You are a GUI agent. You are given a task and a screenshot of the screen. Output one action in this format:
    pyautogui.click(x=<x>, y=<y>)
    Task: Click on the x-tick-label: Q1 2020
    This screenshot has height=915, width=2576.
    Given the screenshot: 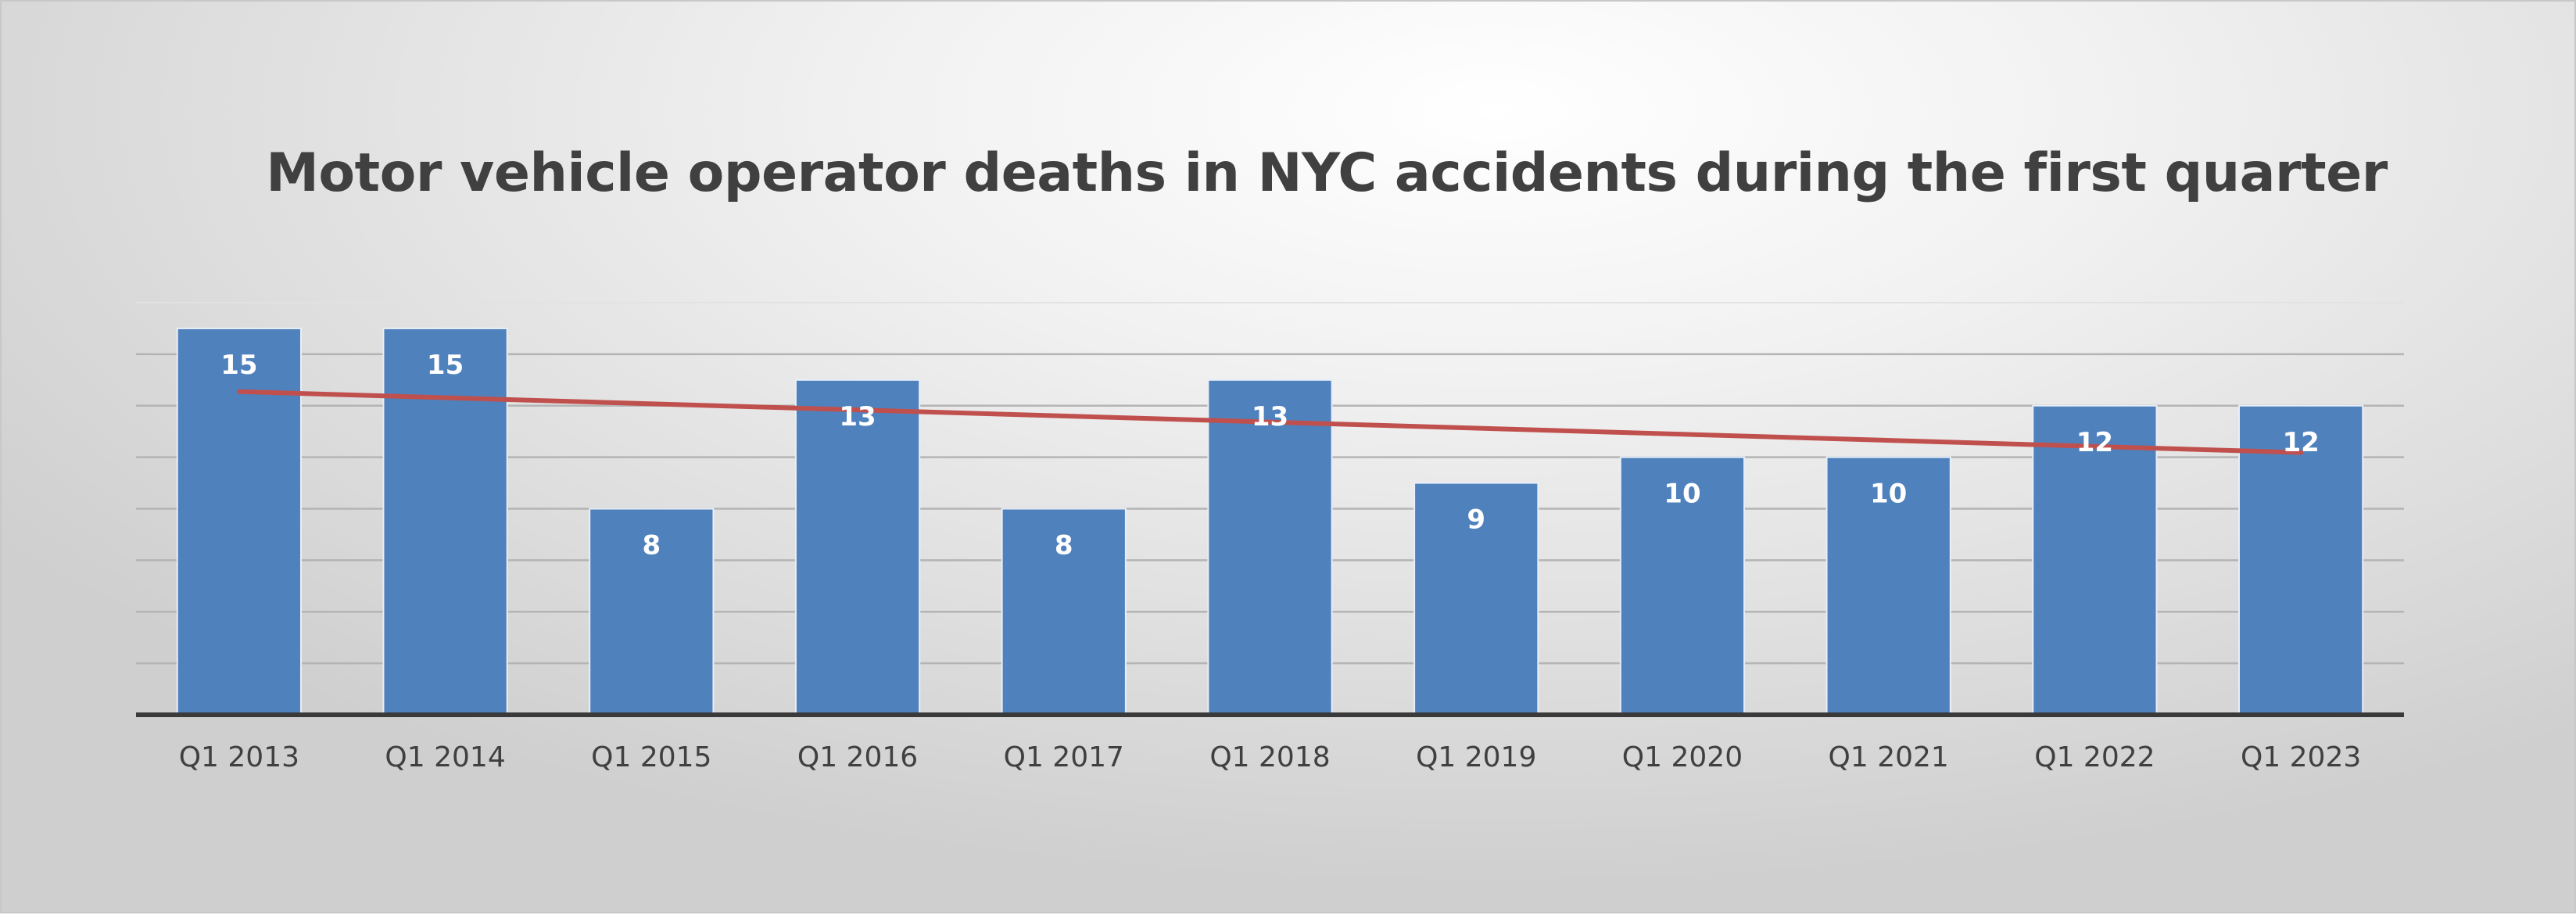 What is the action you would take?
    pyautogui.click(x=1683, y=757)
    